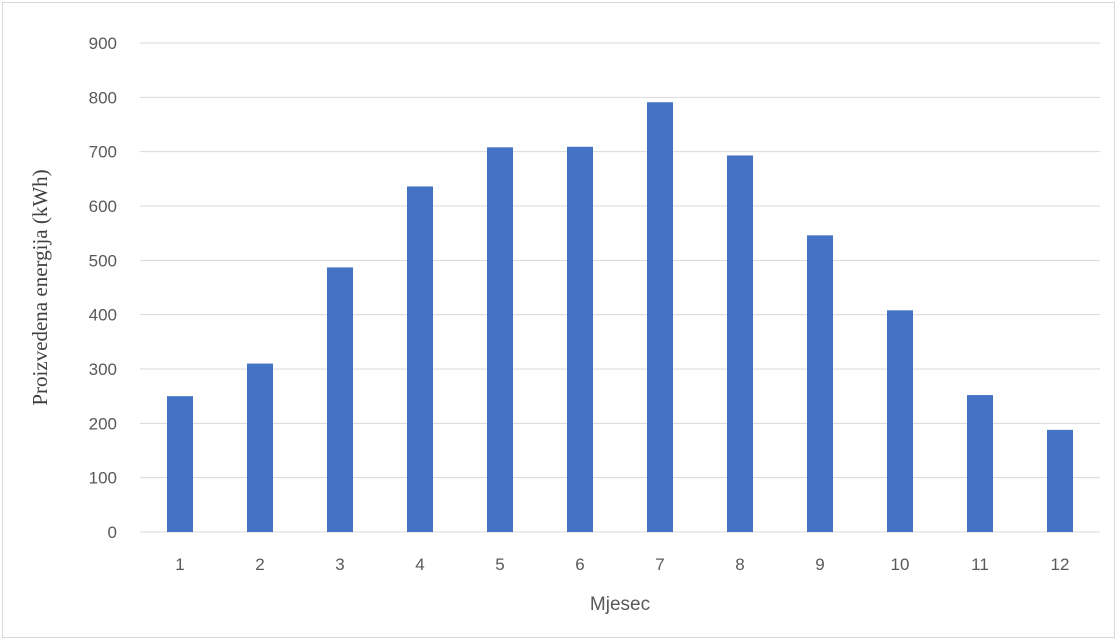 The width and height of the screenshot is (1119, 642). What do you see at coordinates (103, 423) in the screenshot?
I see `y-tick-label: 200` at bounding box center [103, 423].